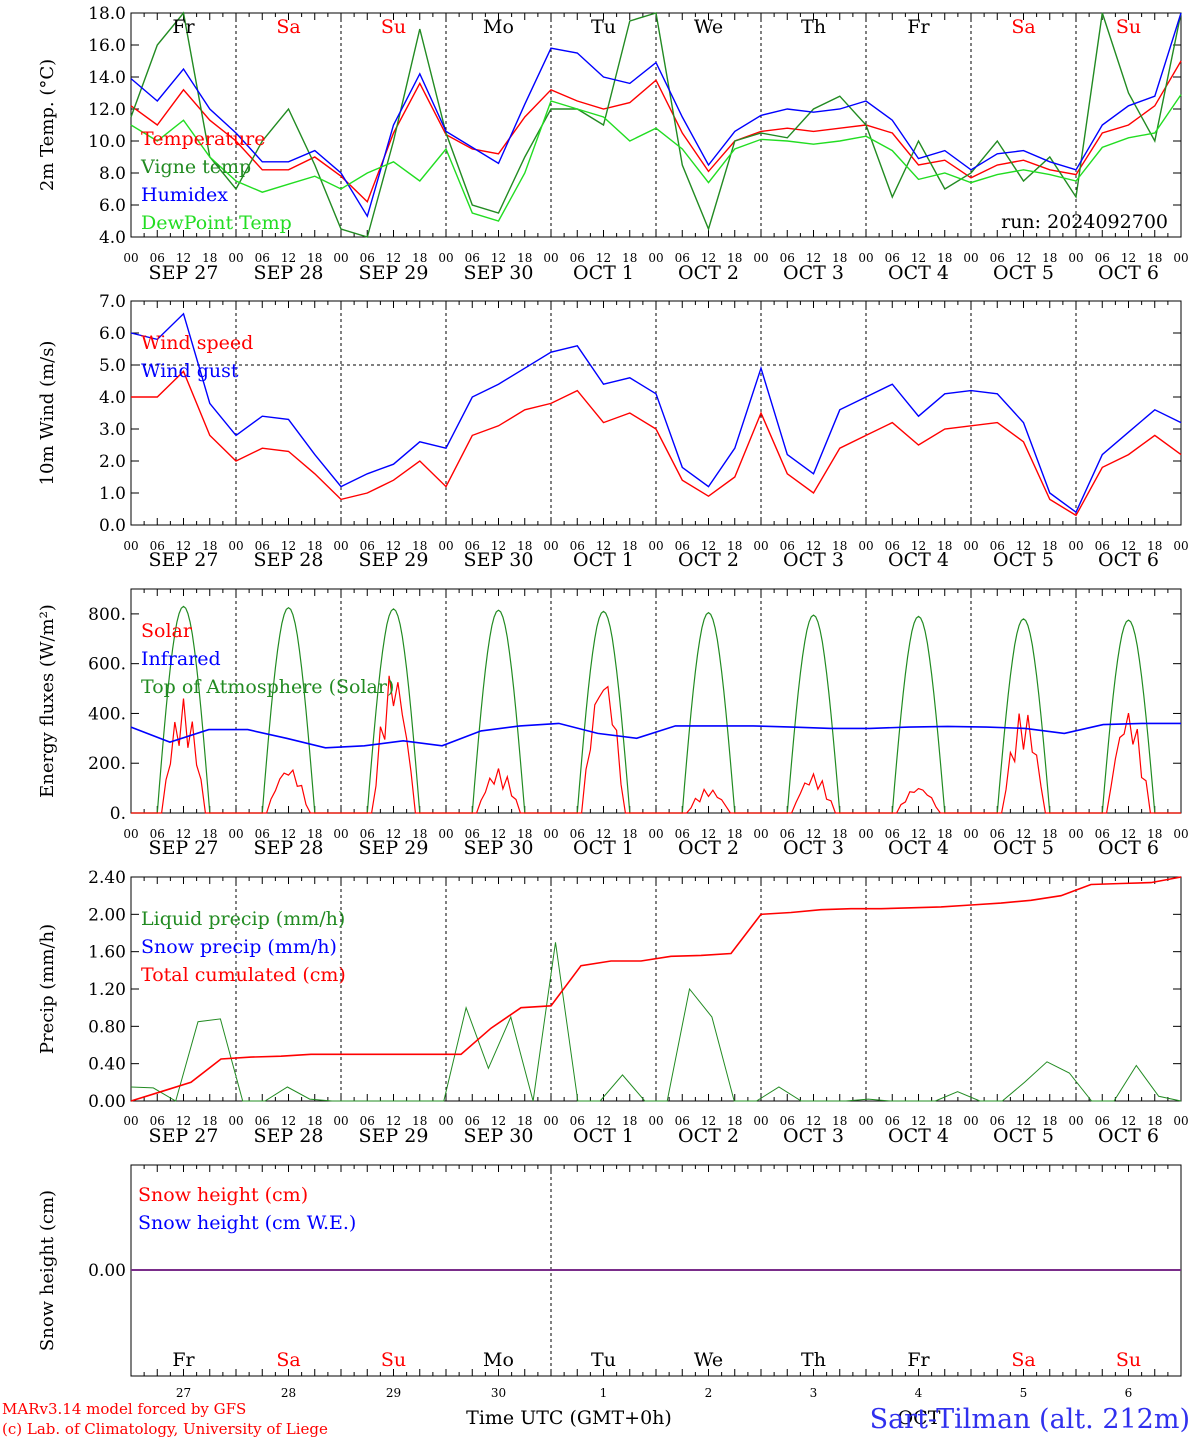 This screenshot has height=1440, width=1194. What do you see at coordinates (1030, 1419) in the screenshot?
I see `station-label: Sart-Tilman (alt. 212m)` at bounding box center [1030, 1419].